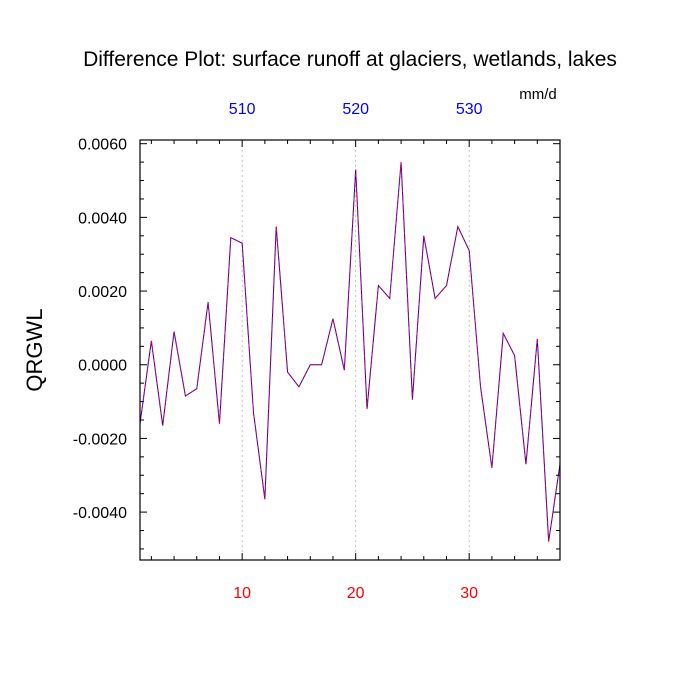  I want to click on y-tick-labels: -0.0040 -0.0020 0.0000 0.0020 0.0040 0.0060, so click(100, 329).